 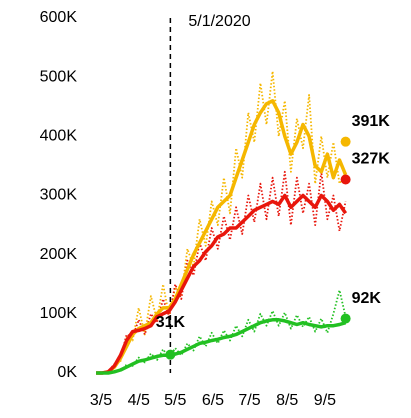 What do you see at coordinates (171, 322) in the screenshot?
I see `point-label: 31K` at bounding box center [171, 322].